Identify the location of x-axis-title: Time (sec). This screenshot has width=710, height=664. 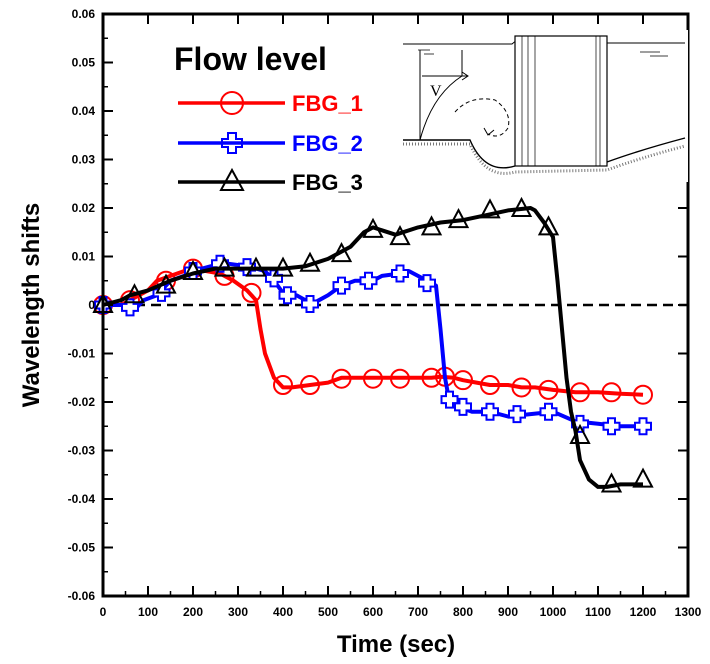
(396, 644).